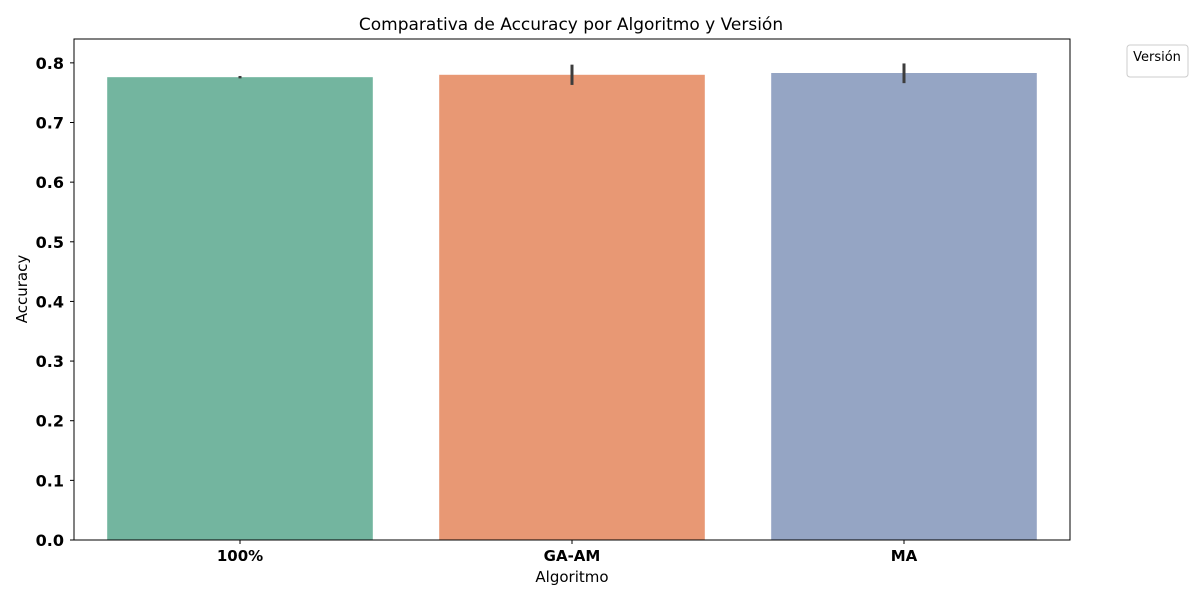  What do you see at coordinates (50, 540) in the screenshot?
I see `y-tick-label: 0.0` at bounding box center [50, 540].